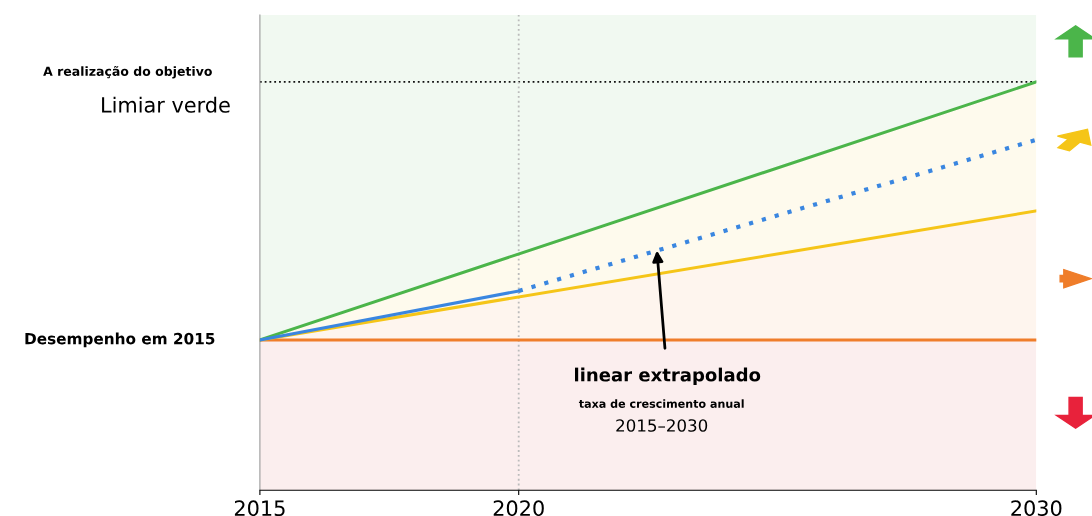  What do you see at coordinates (662, 425) in the screenshot?
I see `annotation: 2015–2030` at bounding box center [662, 425].